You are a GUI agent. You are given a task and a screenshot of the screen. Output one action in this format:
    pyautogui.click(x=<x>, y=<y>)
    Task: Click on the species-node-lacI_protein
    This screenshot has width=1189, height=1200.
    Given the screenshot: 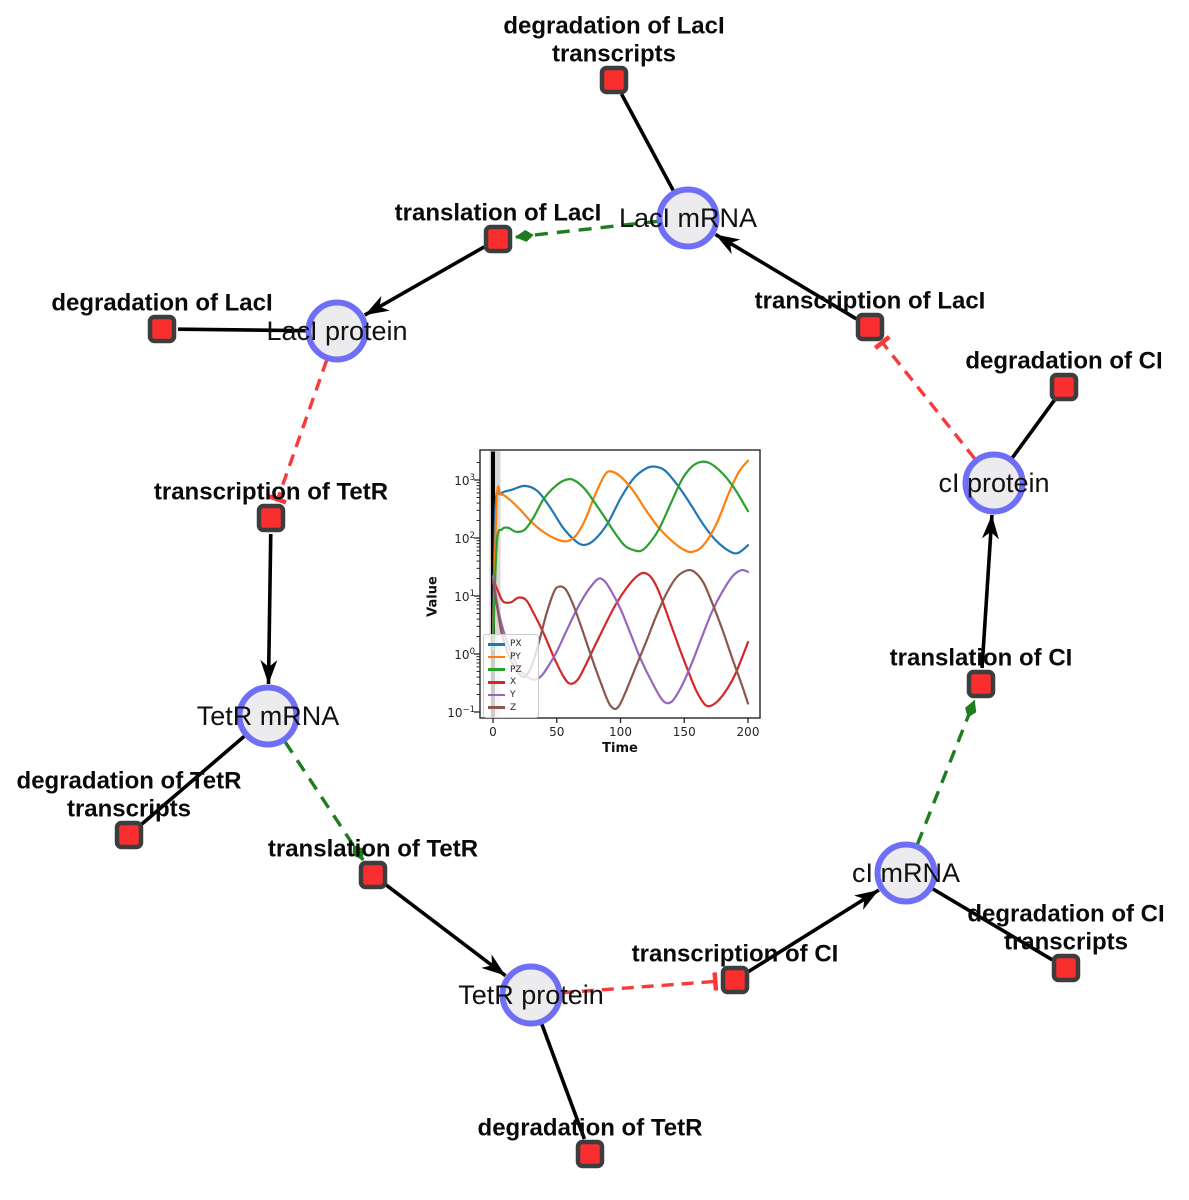 What is the action you would take?
    pyautogui.click(x=337, y=331)
    